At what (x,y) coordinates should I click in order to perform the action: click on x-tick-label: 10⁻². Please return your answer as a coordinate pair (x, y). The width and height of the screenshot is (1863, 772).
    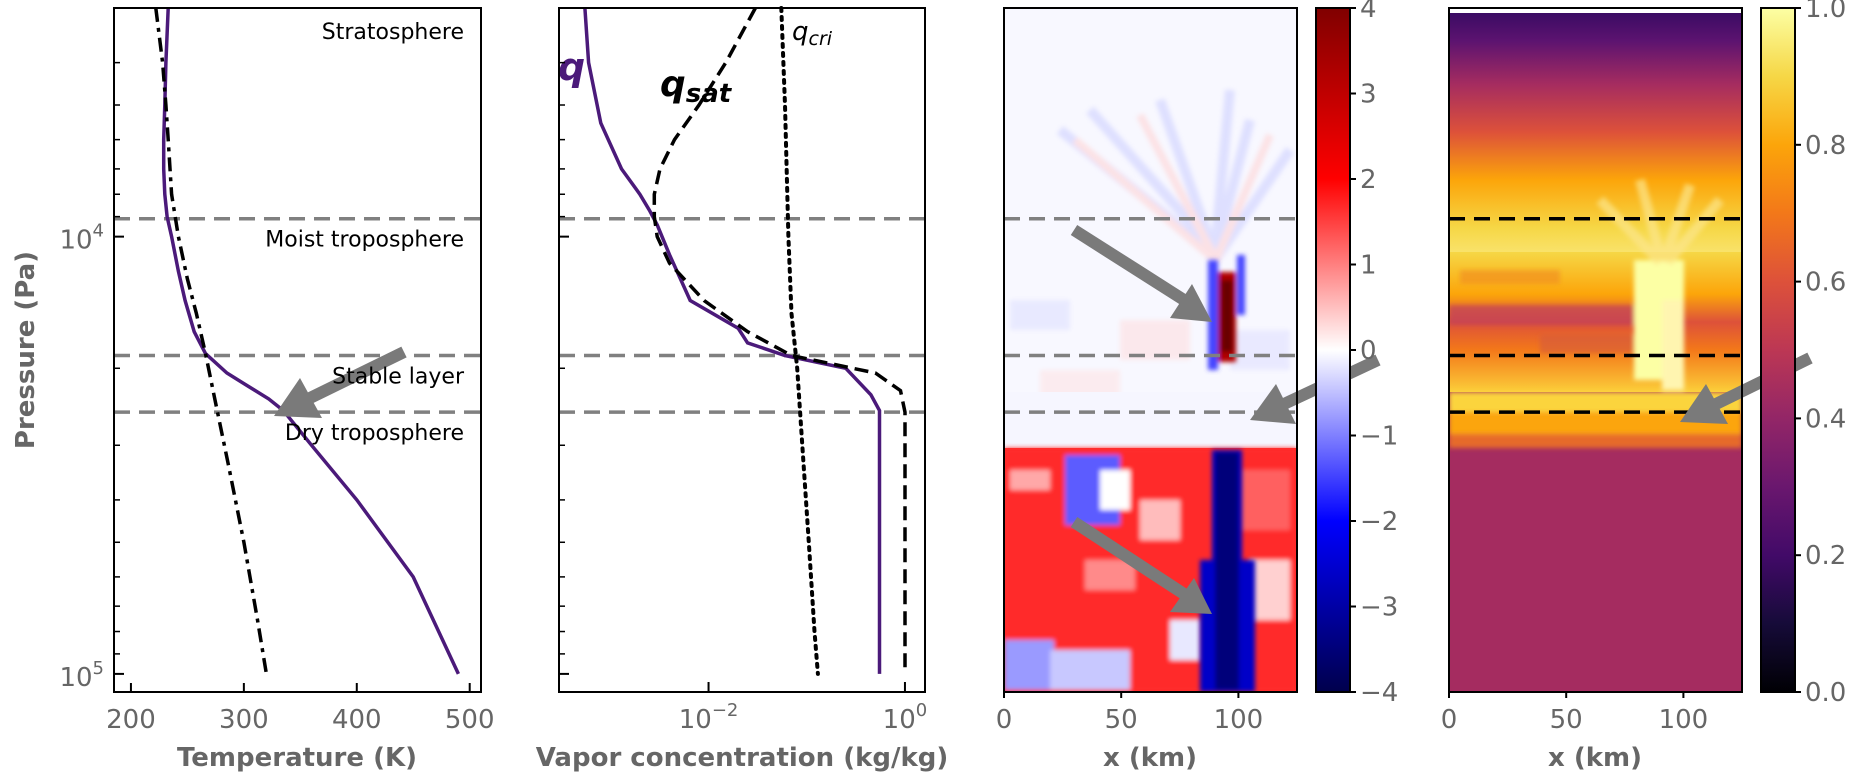
    Looking at the image, I should click on (709, 717).